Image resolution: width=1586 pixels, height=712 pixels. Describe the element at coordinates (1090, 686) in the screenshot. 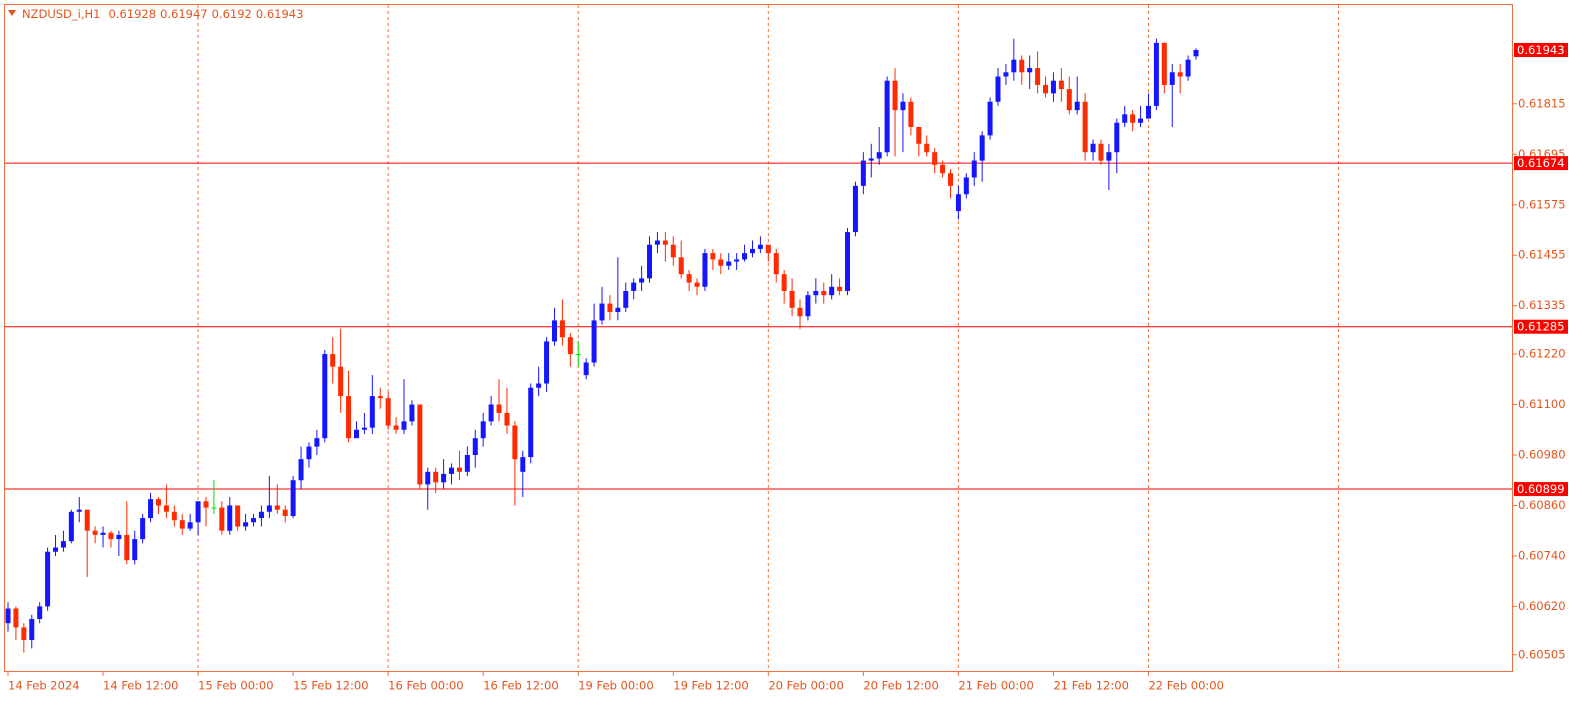

I see `x-tick-label: 21 Feb 12:00` at that location.